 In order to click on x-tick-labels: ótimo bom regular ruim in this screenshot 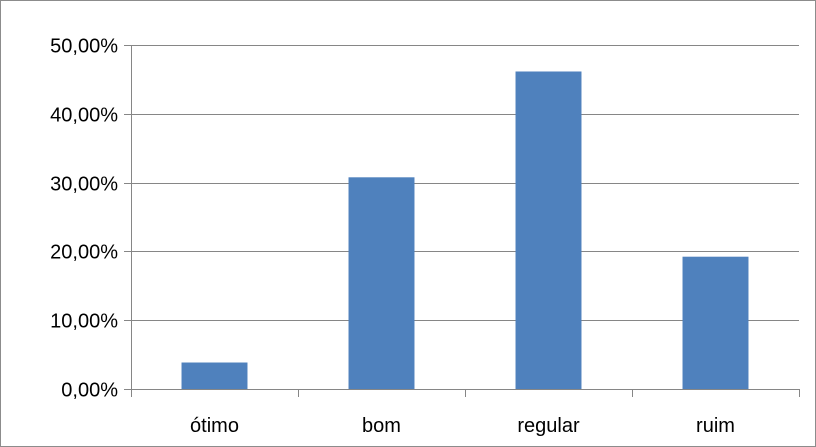, I will do `click(462, 426)`.